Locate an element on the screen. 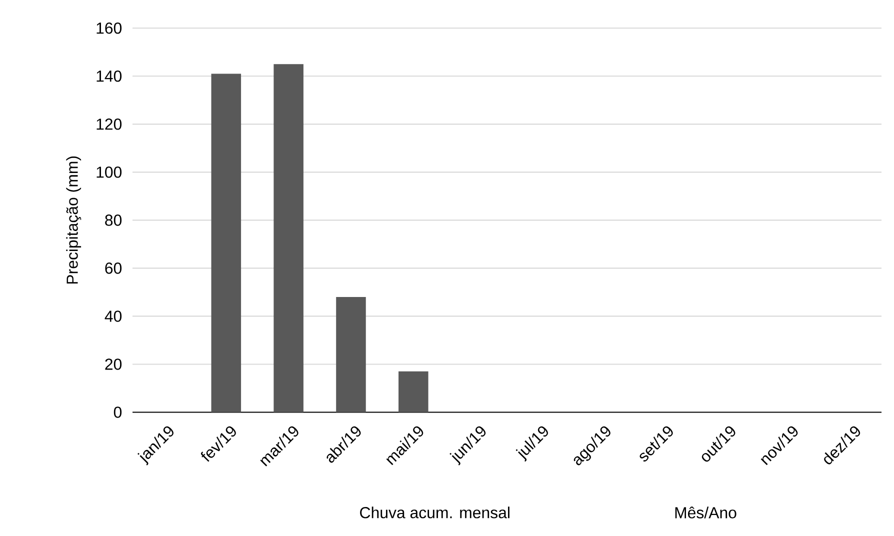 The image size is (894, 536). y-tick-label: 20 is located at coordinates (113, 364).